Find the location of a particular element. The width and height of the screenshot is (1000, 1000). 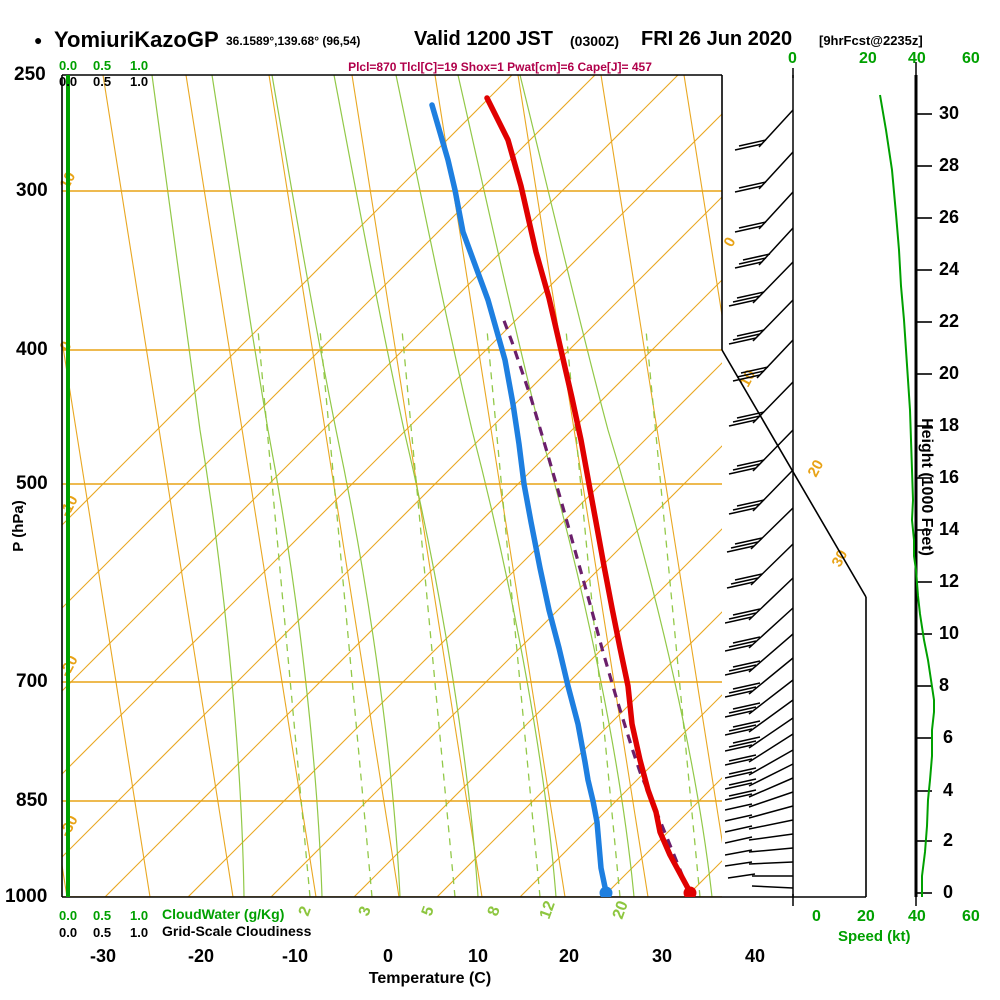

temperature-tick: 30 is located at coordinates (662, 956).